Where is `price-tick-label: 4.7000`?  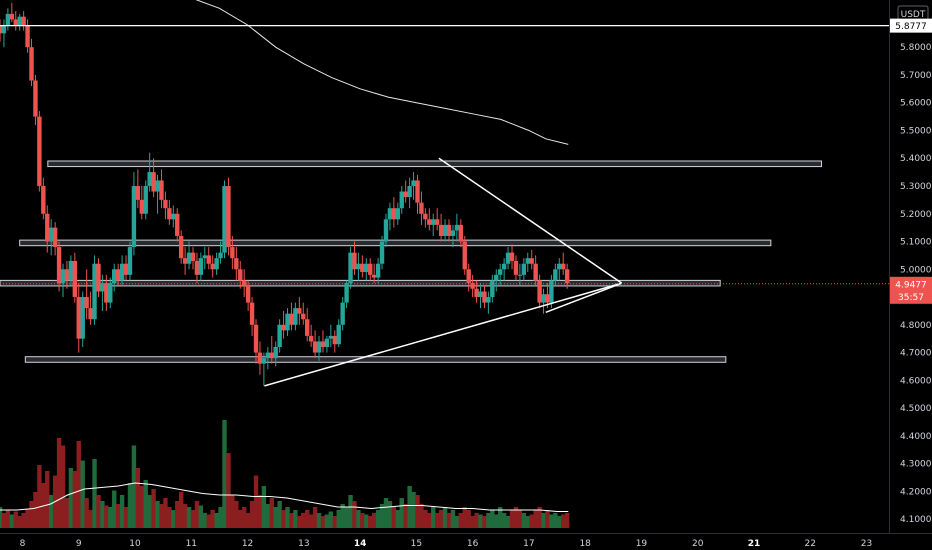
price-tick-label: 4.7000 is located at coordinates (916, 354).